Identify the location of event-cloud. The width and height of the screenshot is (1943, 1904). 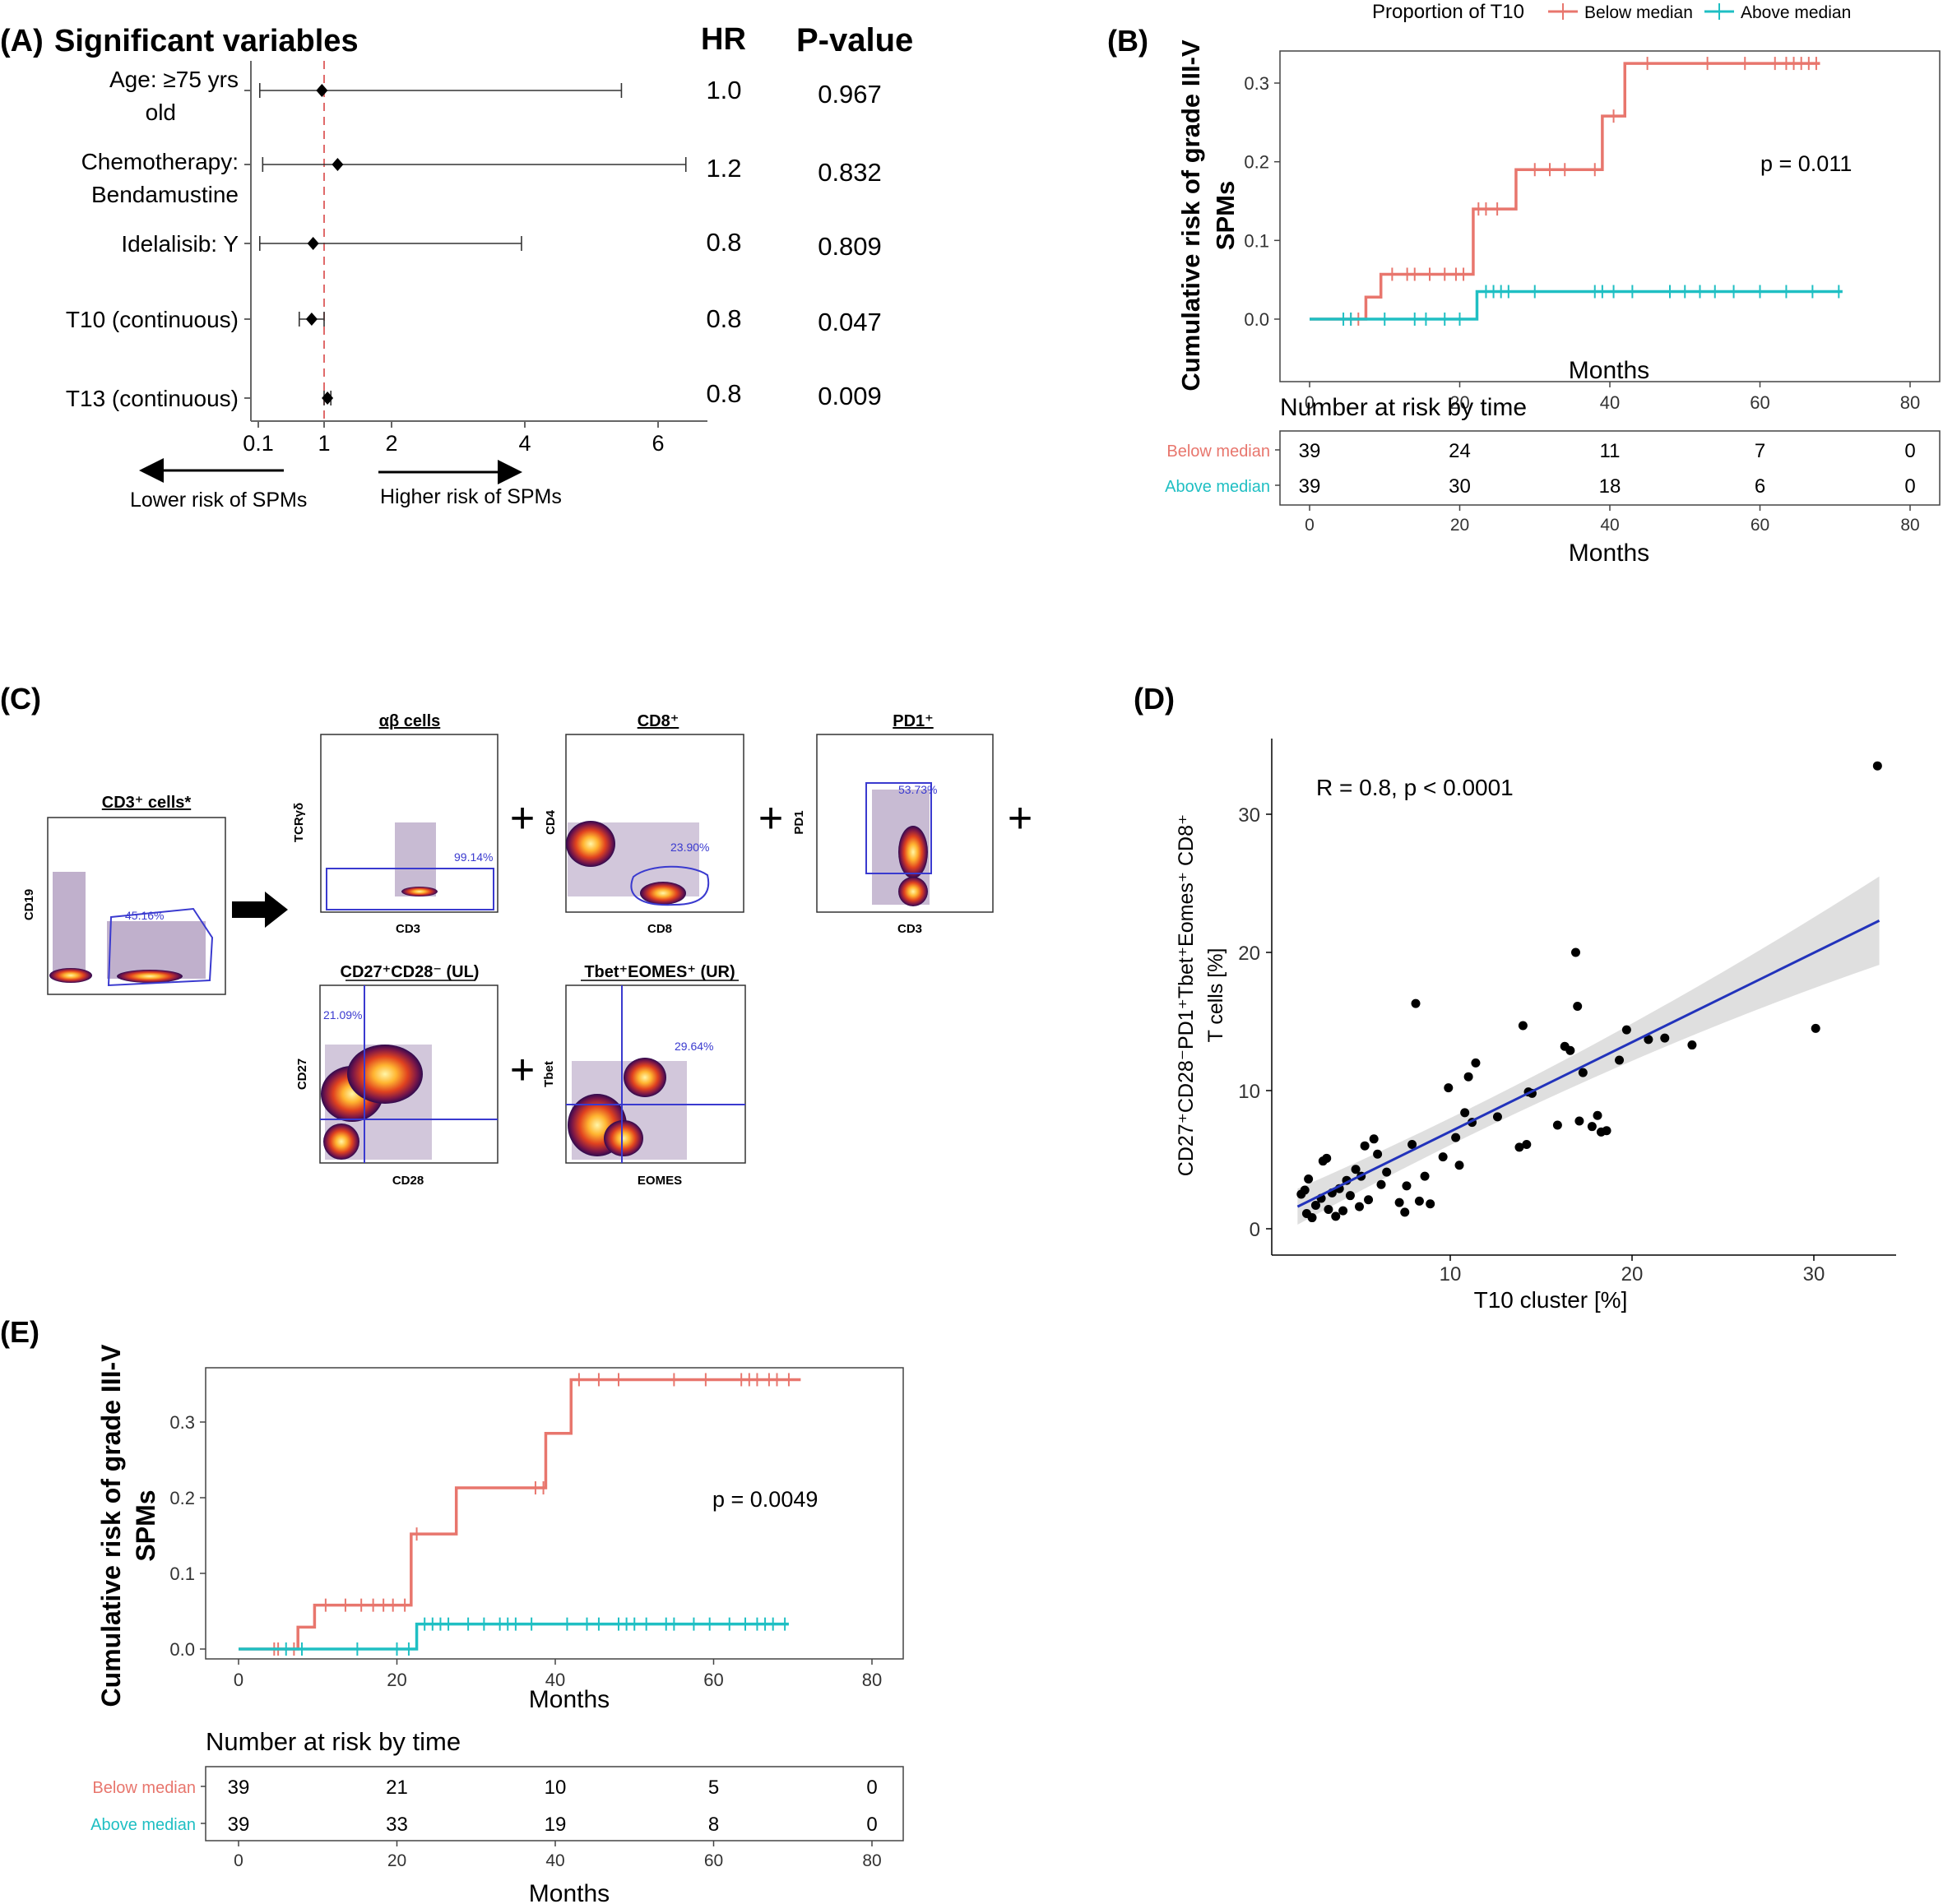
(70, 925).